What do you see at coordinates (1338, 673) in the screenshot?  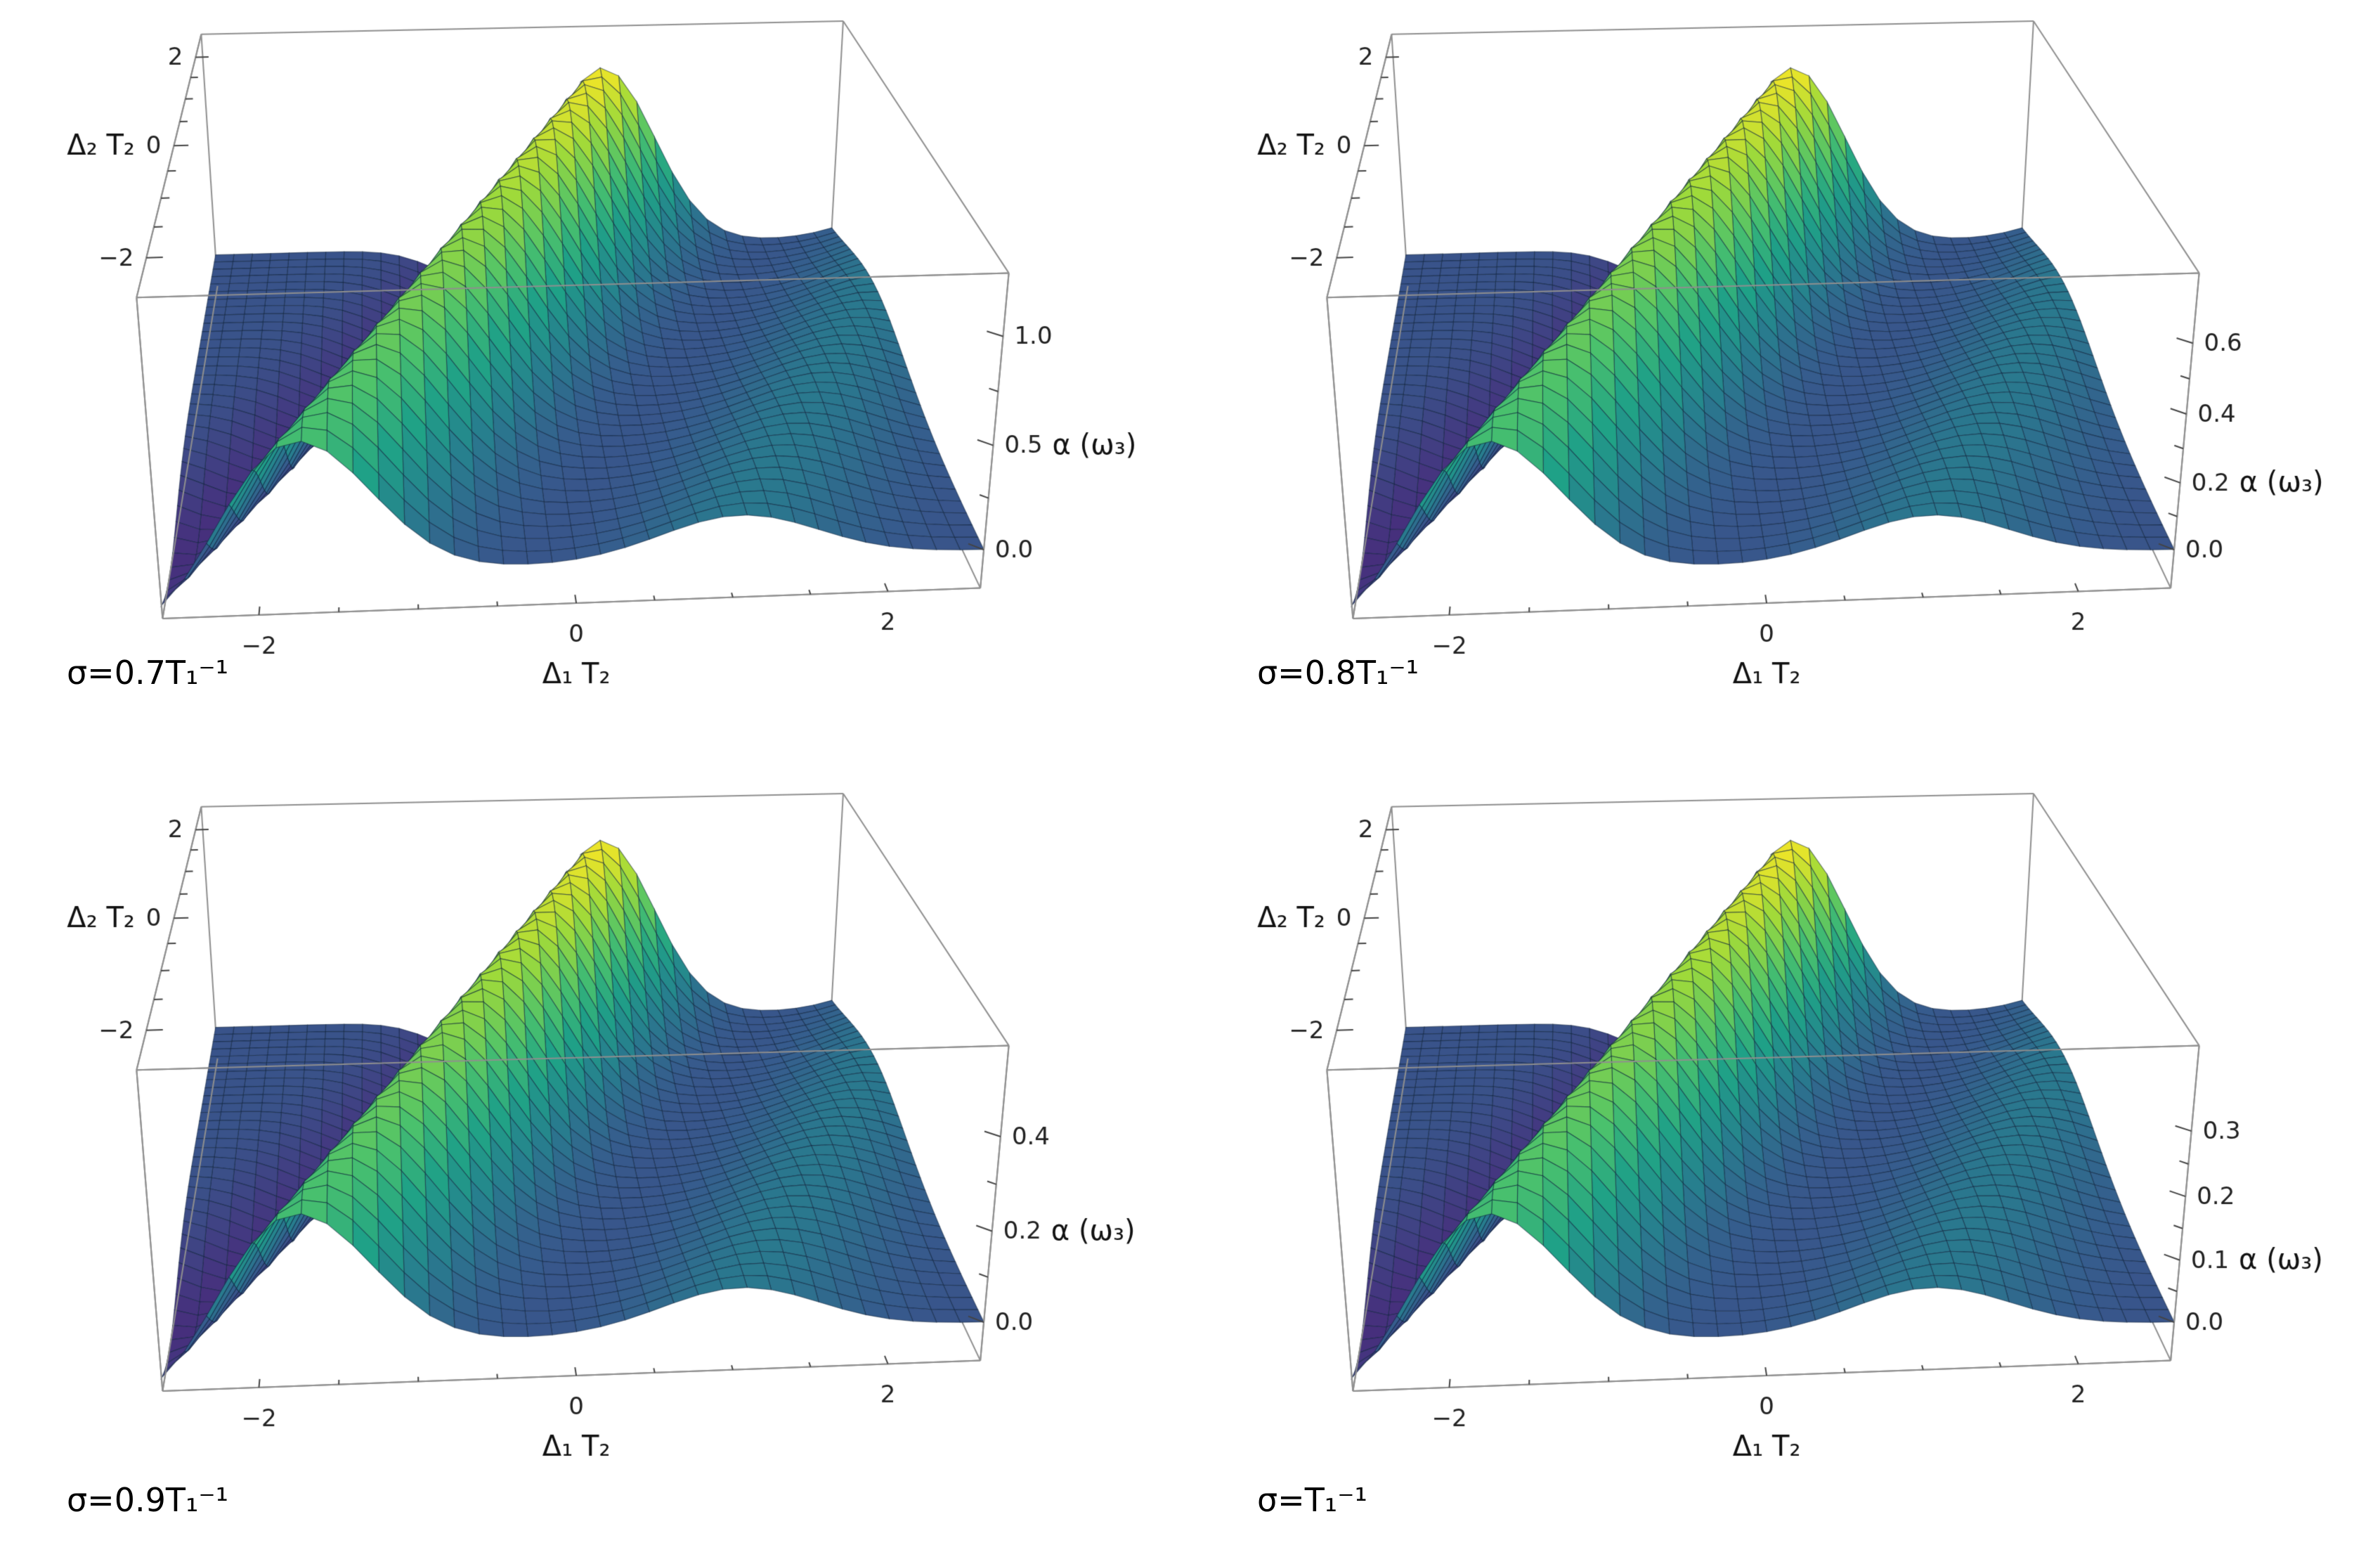 I see `sigma-label: σ=0.8T₁⁻¹` at bounding box center [1338, 673].